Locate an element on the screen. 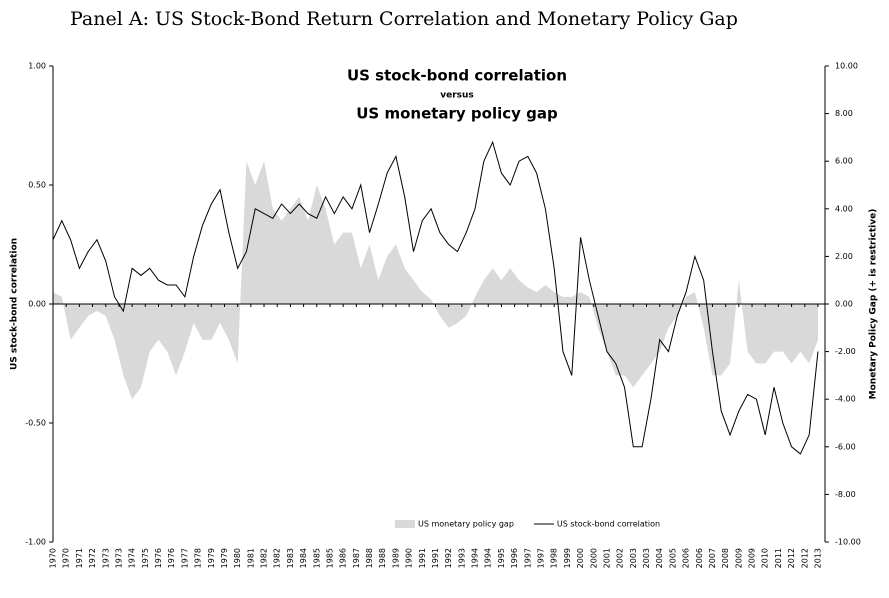  x-tick-label: 1995 is located at coordinates (501, 558).